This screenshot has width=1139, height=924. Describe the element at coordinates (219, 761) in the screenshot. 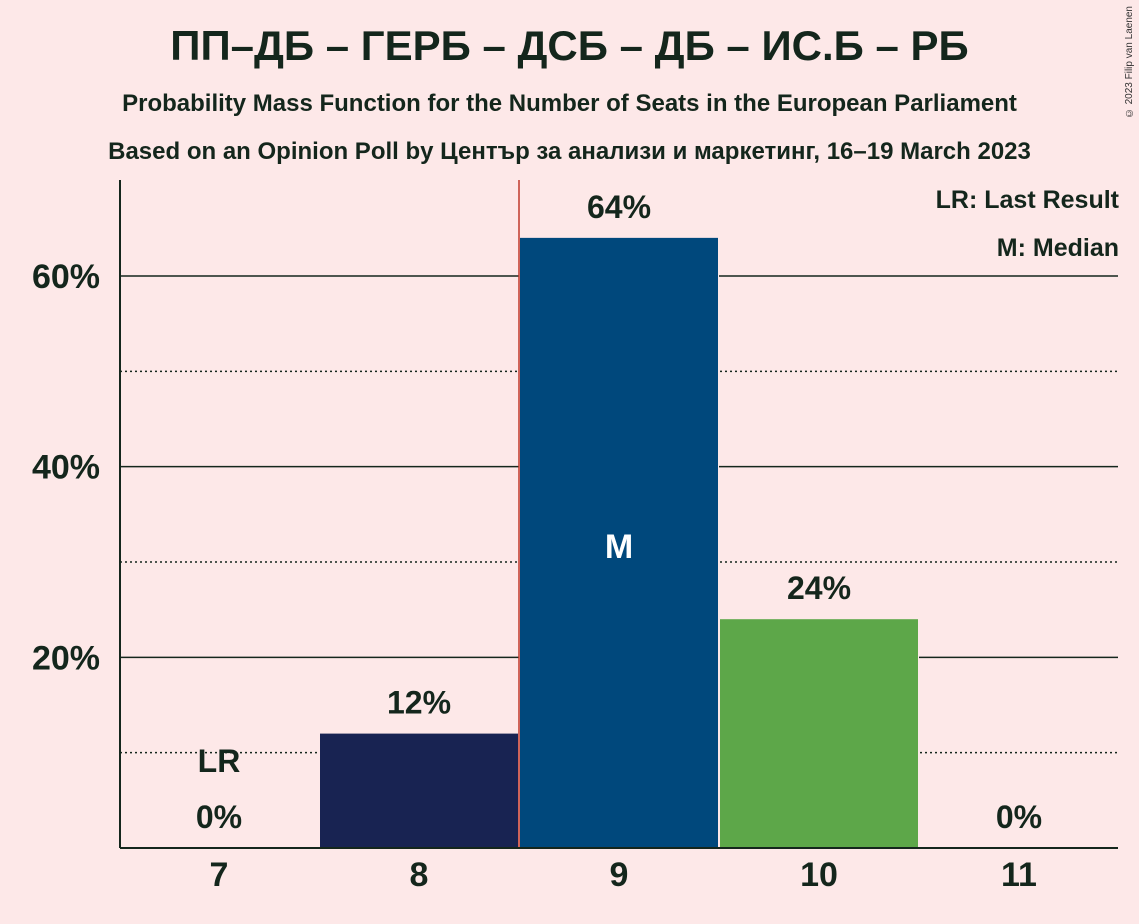

I see `last-result-marker: LR` at that location.